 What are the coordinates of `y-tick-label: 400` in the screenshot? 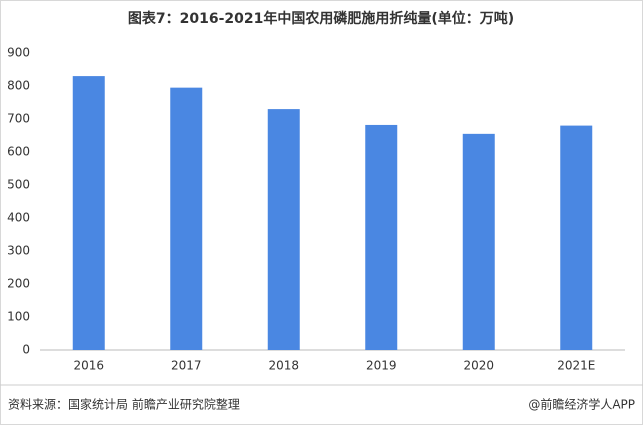 It's located at (18, 218).